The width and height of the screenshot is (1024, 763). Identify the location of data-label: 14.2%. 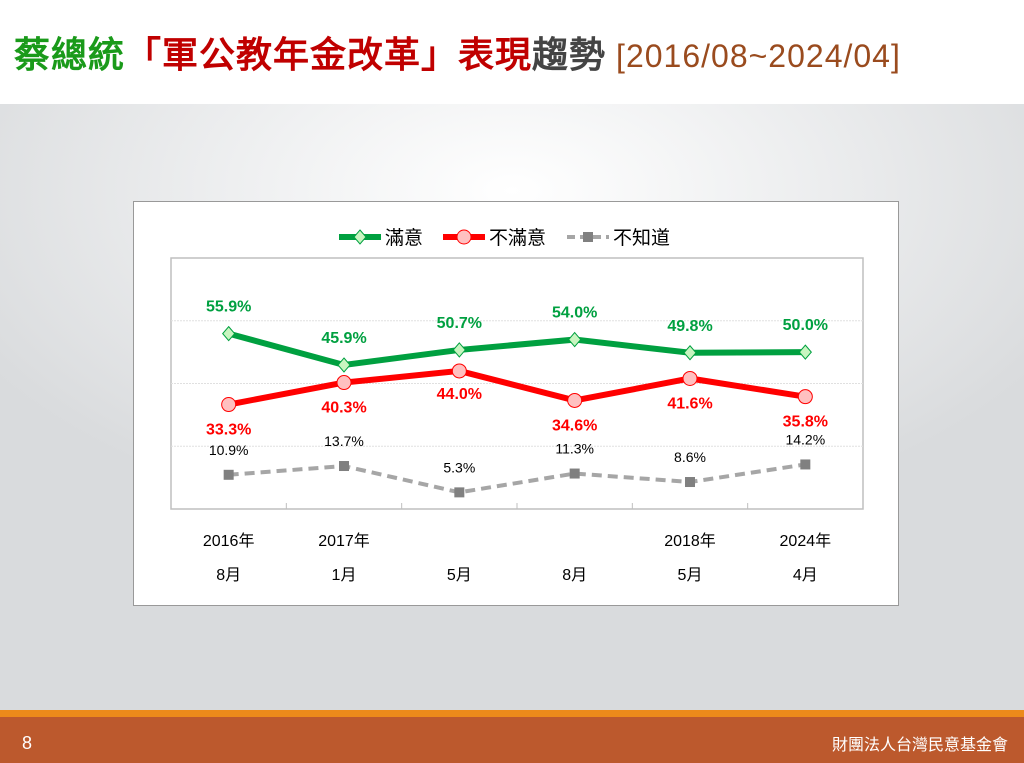
(805, 439).